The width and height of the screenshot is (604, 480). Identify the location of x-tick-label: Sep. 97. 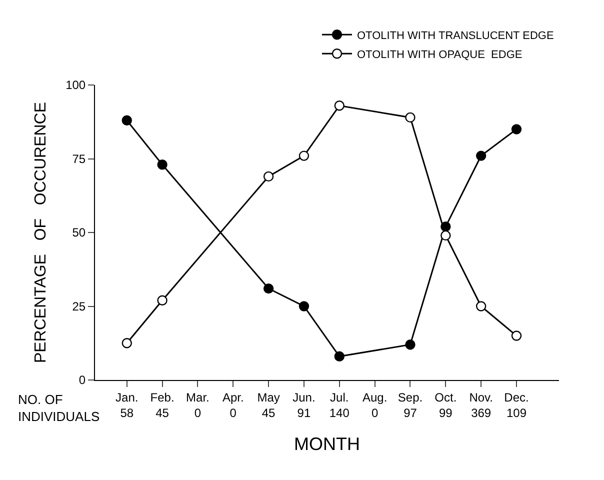
(410, 405).